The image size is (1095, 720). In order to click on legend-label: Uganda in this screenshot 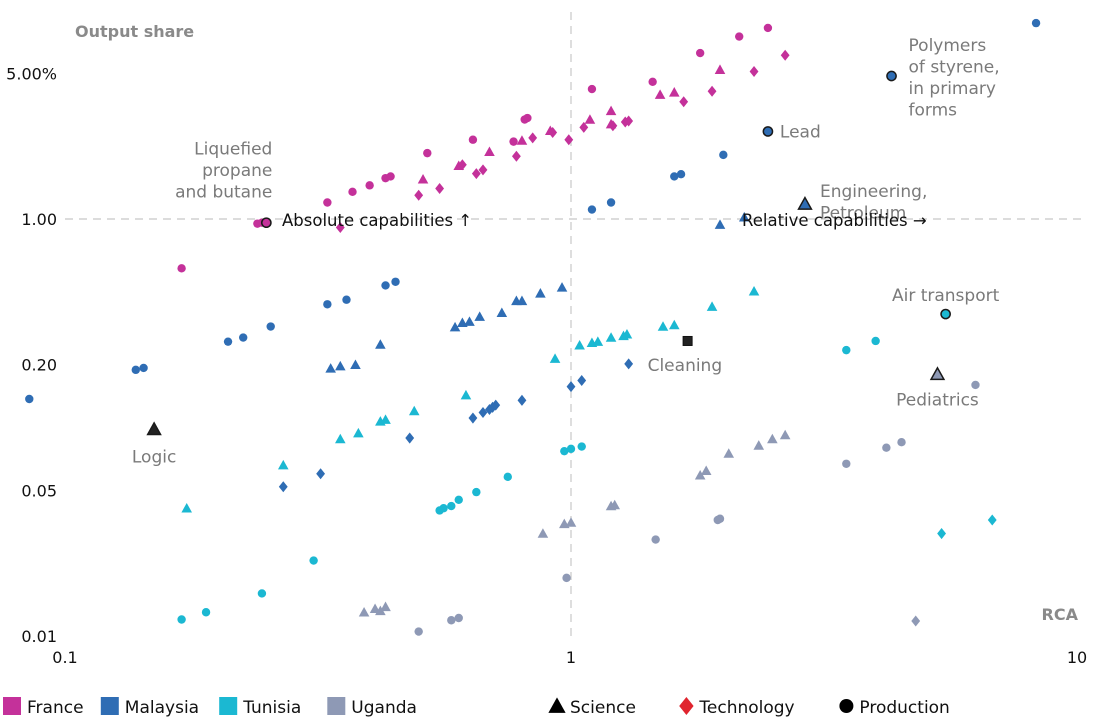, I will do `click(384, 708)`.